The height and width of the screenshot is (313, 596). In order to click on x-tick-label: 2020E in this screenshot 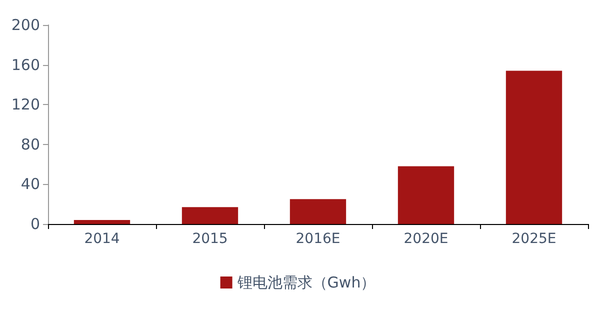, I will do `click(426, 239)`.